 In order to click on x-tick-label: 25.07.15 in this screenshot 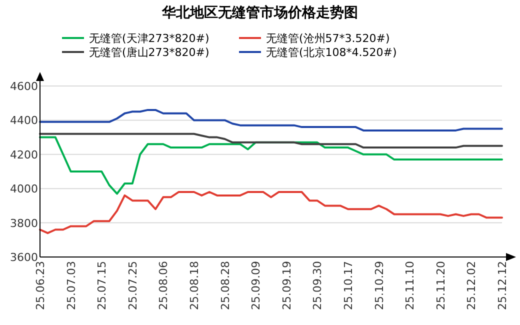, I will do `click(102, 285)`.